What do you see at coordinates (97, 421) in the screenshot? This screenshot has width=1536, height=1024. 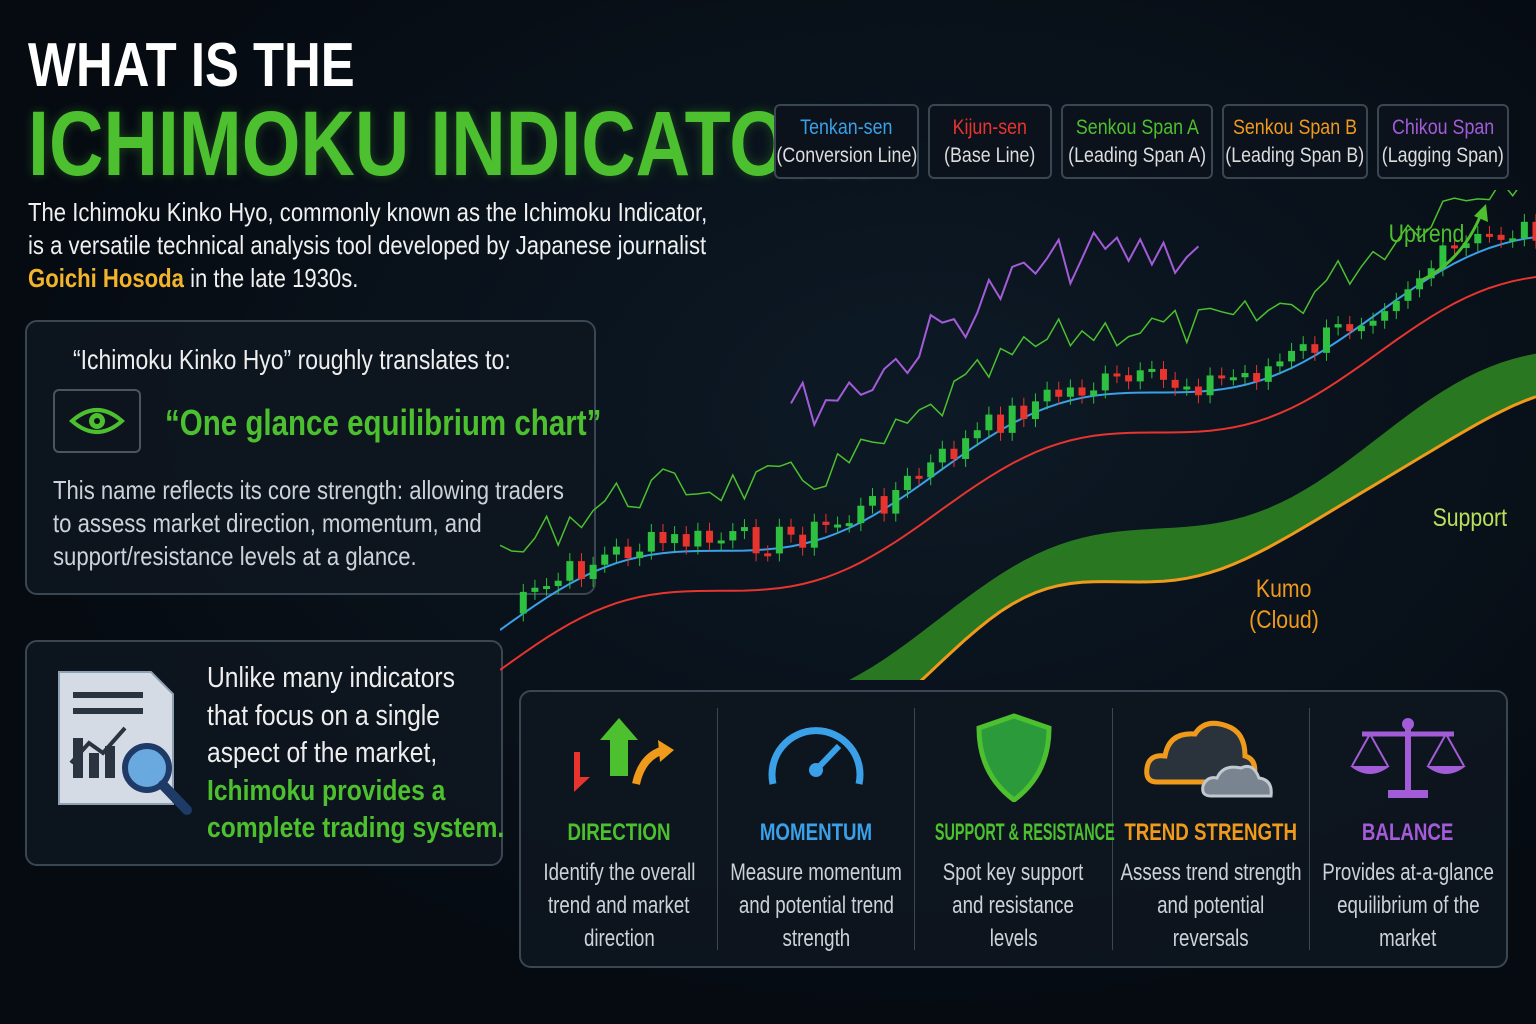 I see `eye-icon` at bounding box center [97, 421].